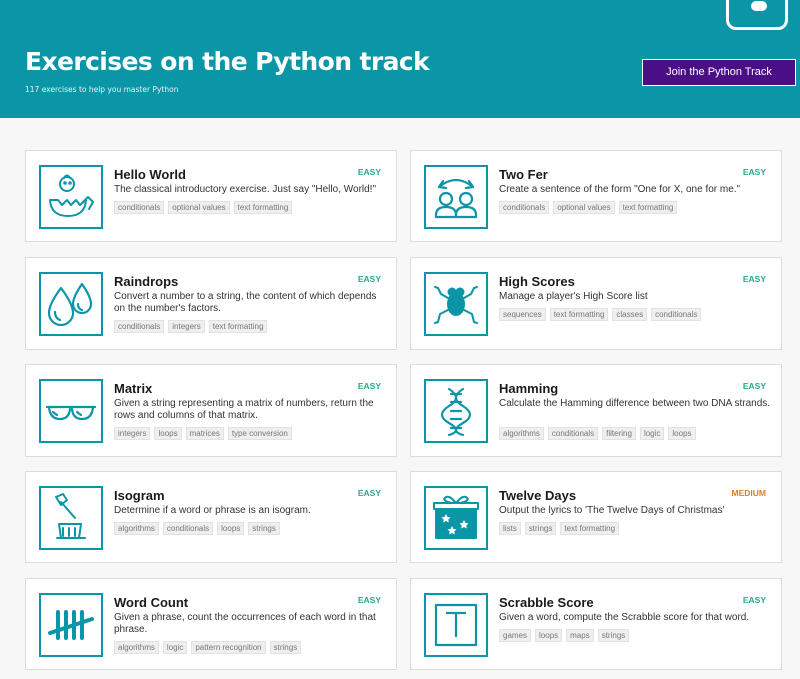 Image resolution: width=800 pixels, height=679 pixels. I want to click on gift-box-icon, so click(456, 518).